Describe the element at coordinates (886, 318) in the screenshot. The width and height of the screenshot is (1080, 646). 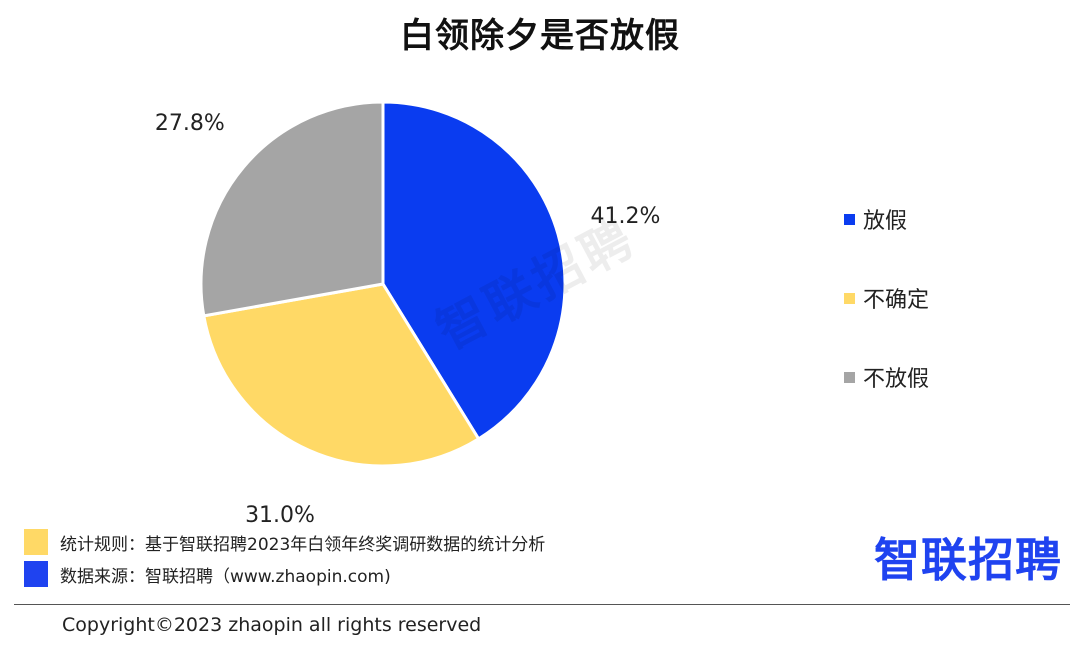
I see `chart-legend: 放假 不确定 不放假` at that location.